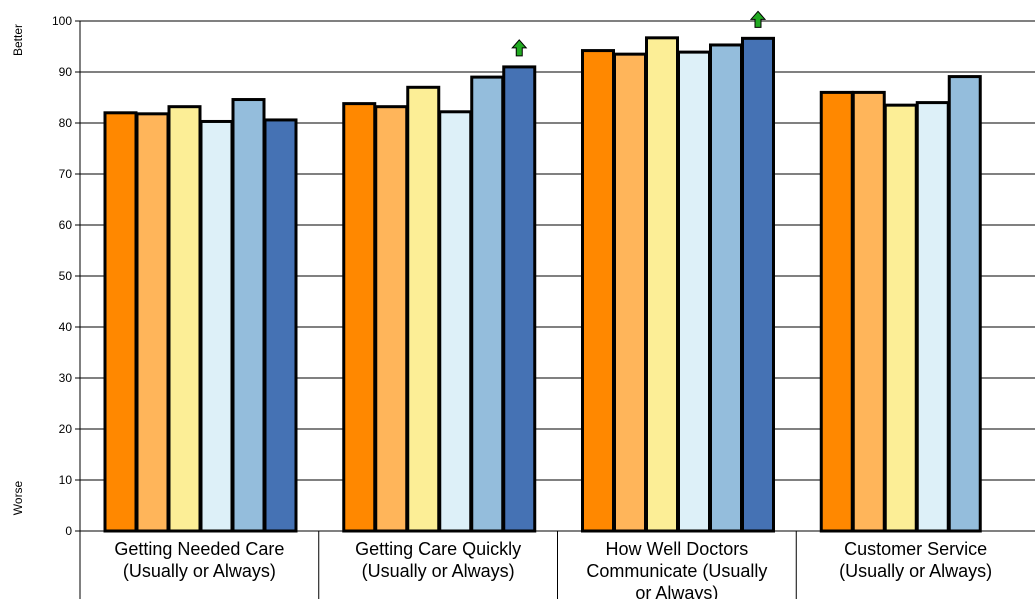  I want to click on y-tick-label: 30, so click(66, 378).